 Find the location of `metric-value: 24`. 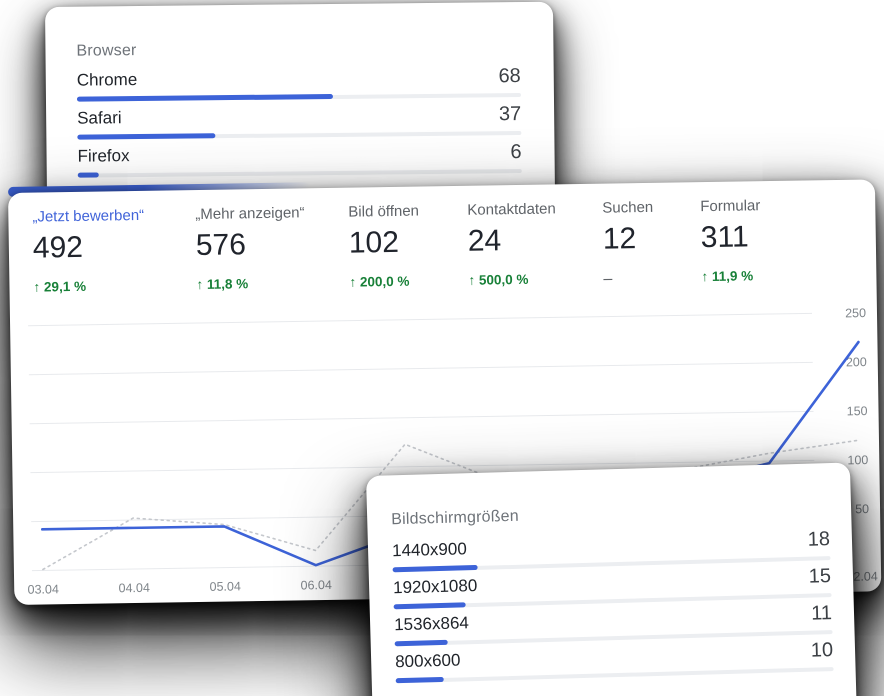

metric-value: 24 is located at coordinates (484, 241).